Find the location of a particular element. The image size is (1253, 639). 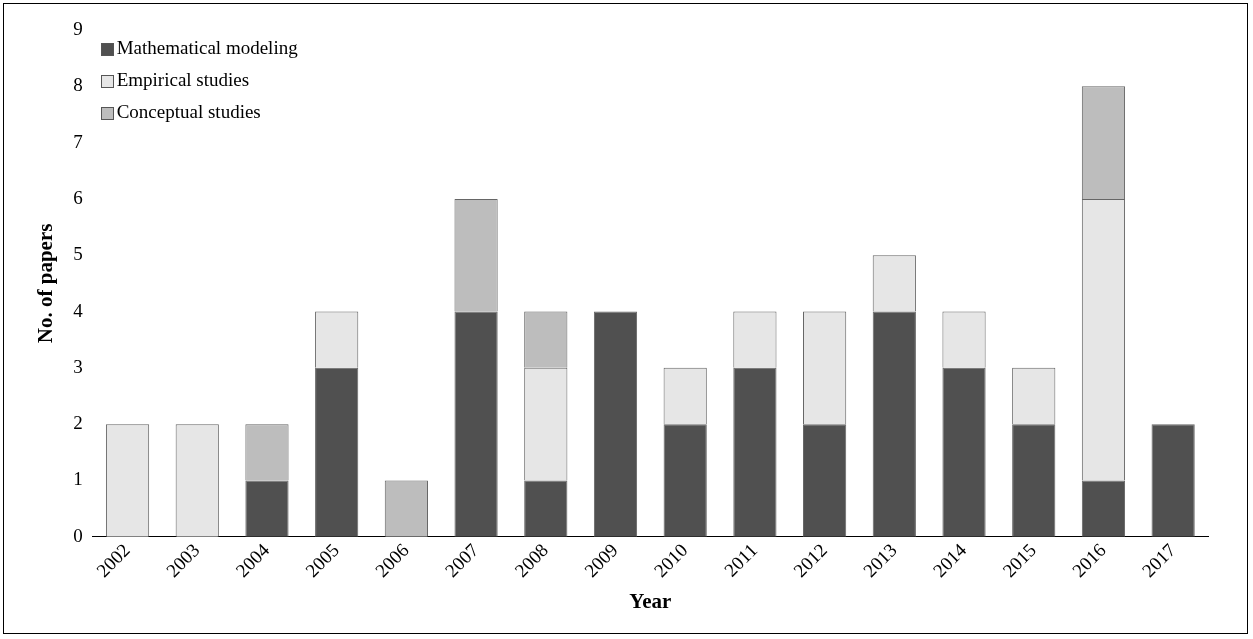

y-tick-label: 1 is located at coordinates (78, 479).